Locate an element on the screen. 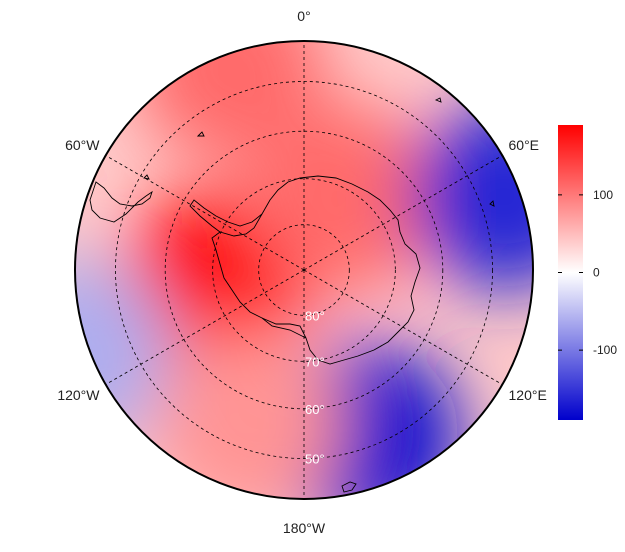 The image size is (625, 552). colorbar: 100 0 -100 is located at coordinates (587, 272).